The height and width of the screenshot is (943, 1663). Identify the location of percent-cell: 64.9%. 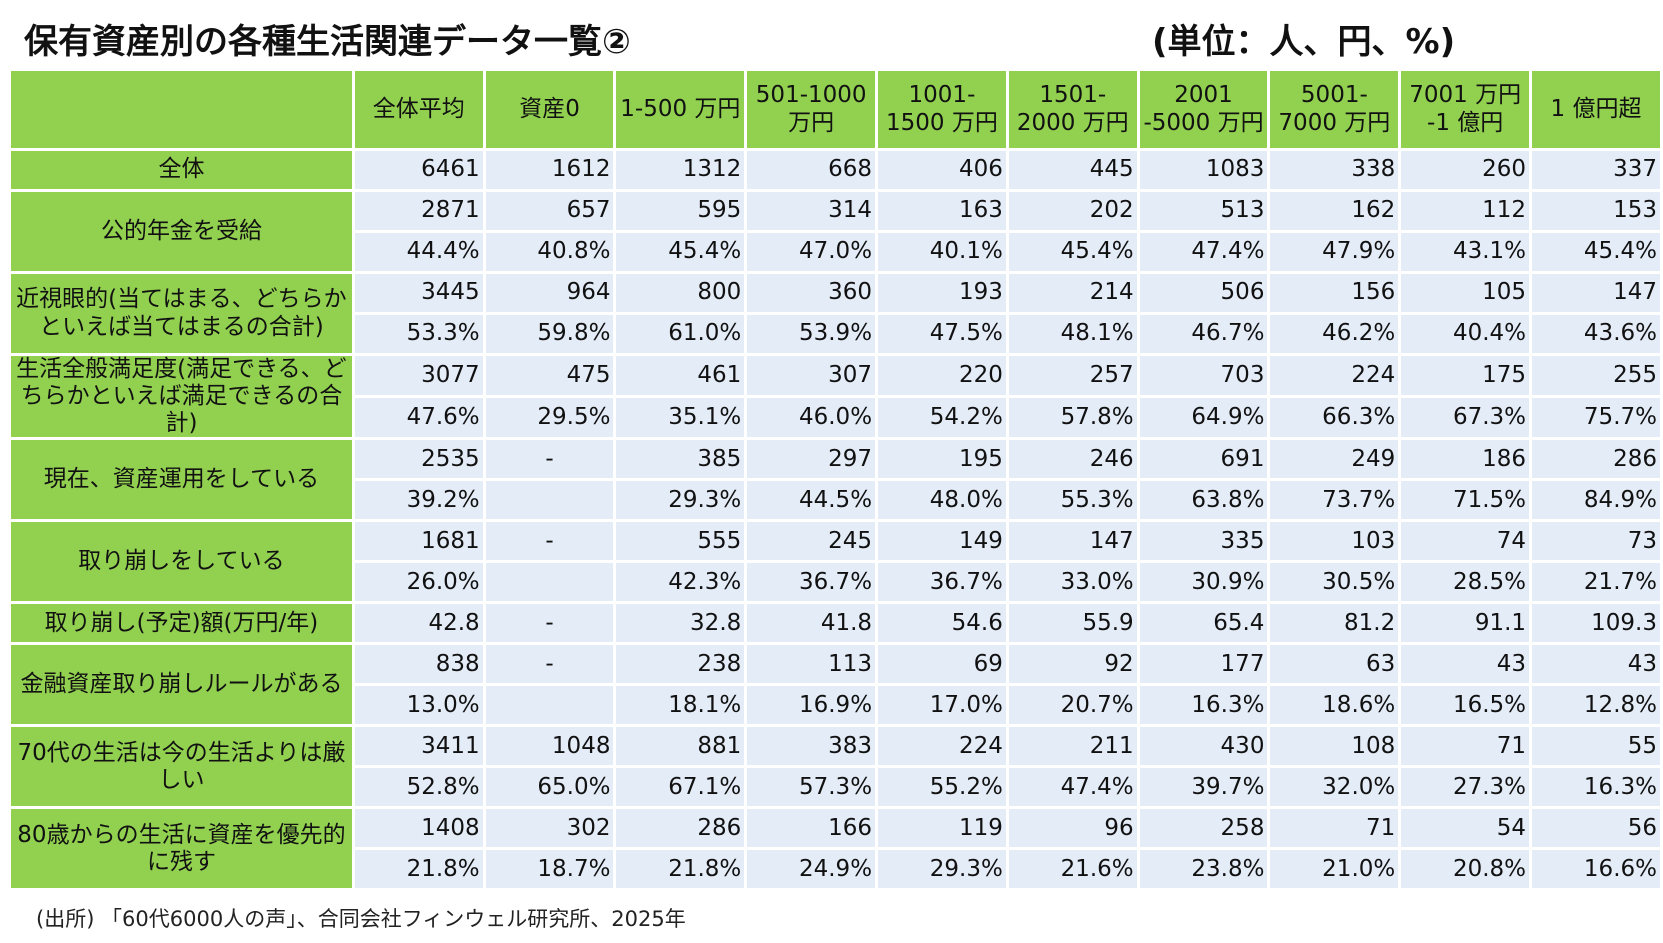
(1203, 418).